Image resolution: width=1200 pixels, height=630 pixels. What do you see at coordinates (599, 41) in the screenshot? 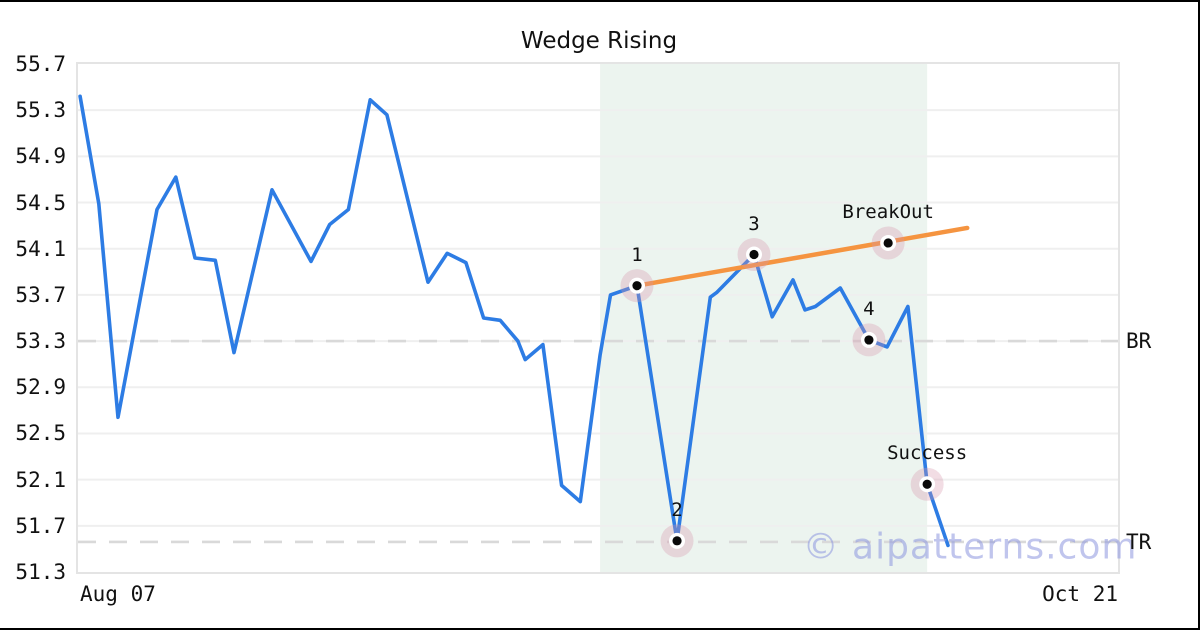
I see `chart-title: Wedge Rising` at bounding box center [599, 41].